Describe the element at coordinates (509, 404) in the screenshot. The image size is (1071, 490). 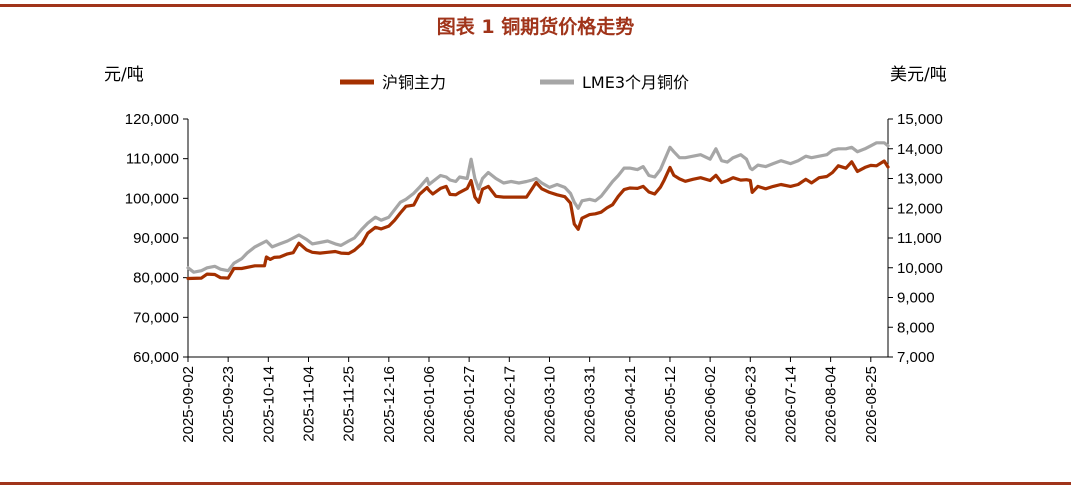
I see `x-tick-label: 2026-02-17` at that location.